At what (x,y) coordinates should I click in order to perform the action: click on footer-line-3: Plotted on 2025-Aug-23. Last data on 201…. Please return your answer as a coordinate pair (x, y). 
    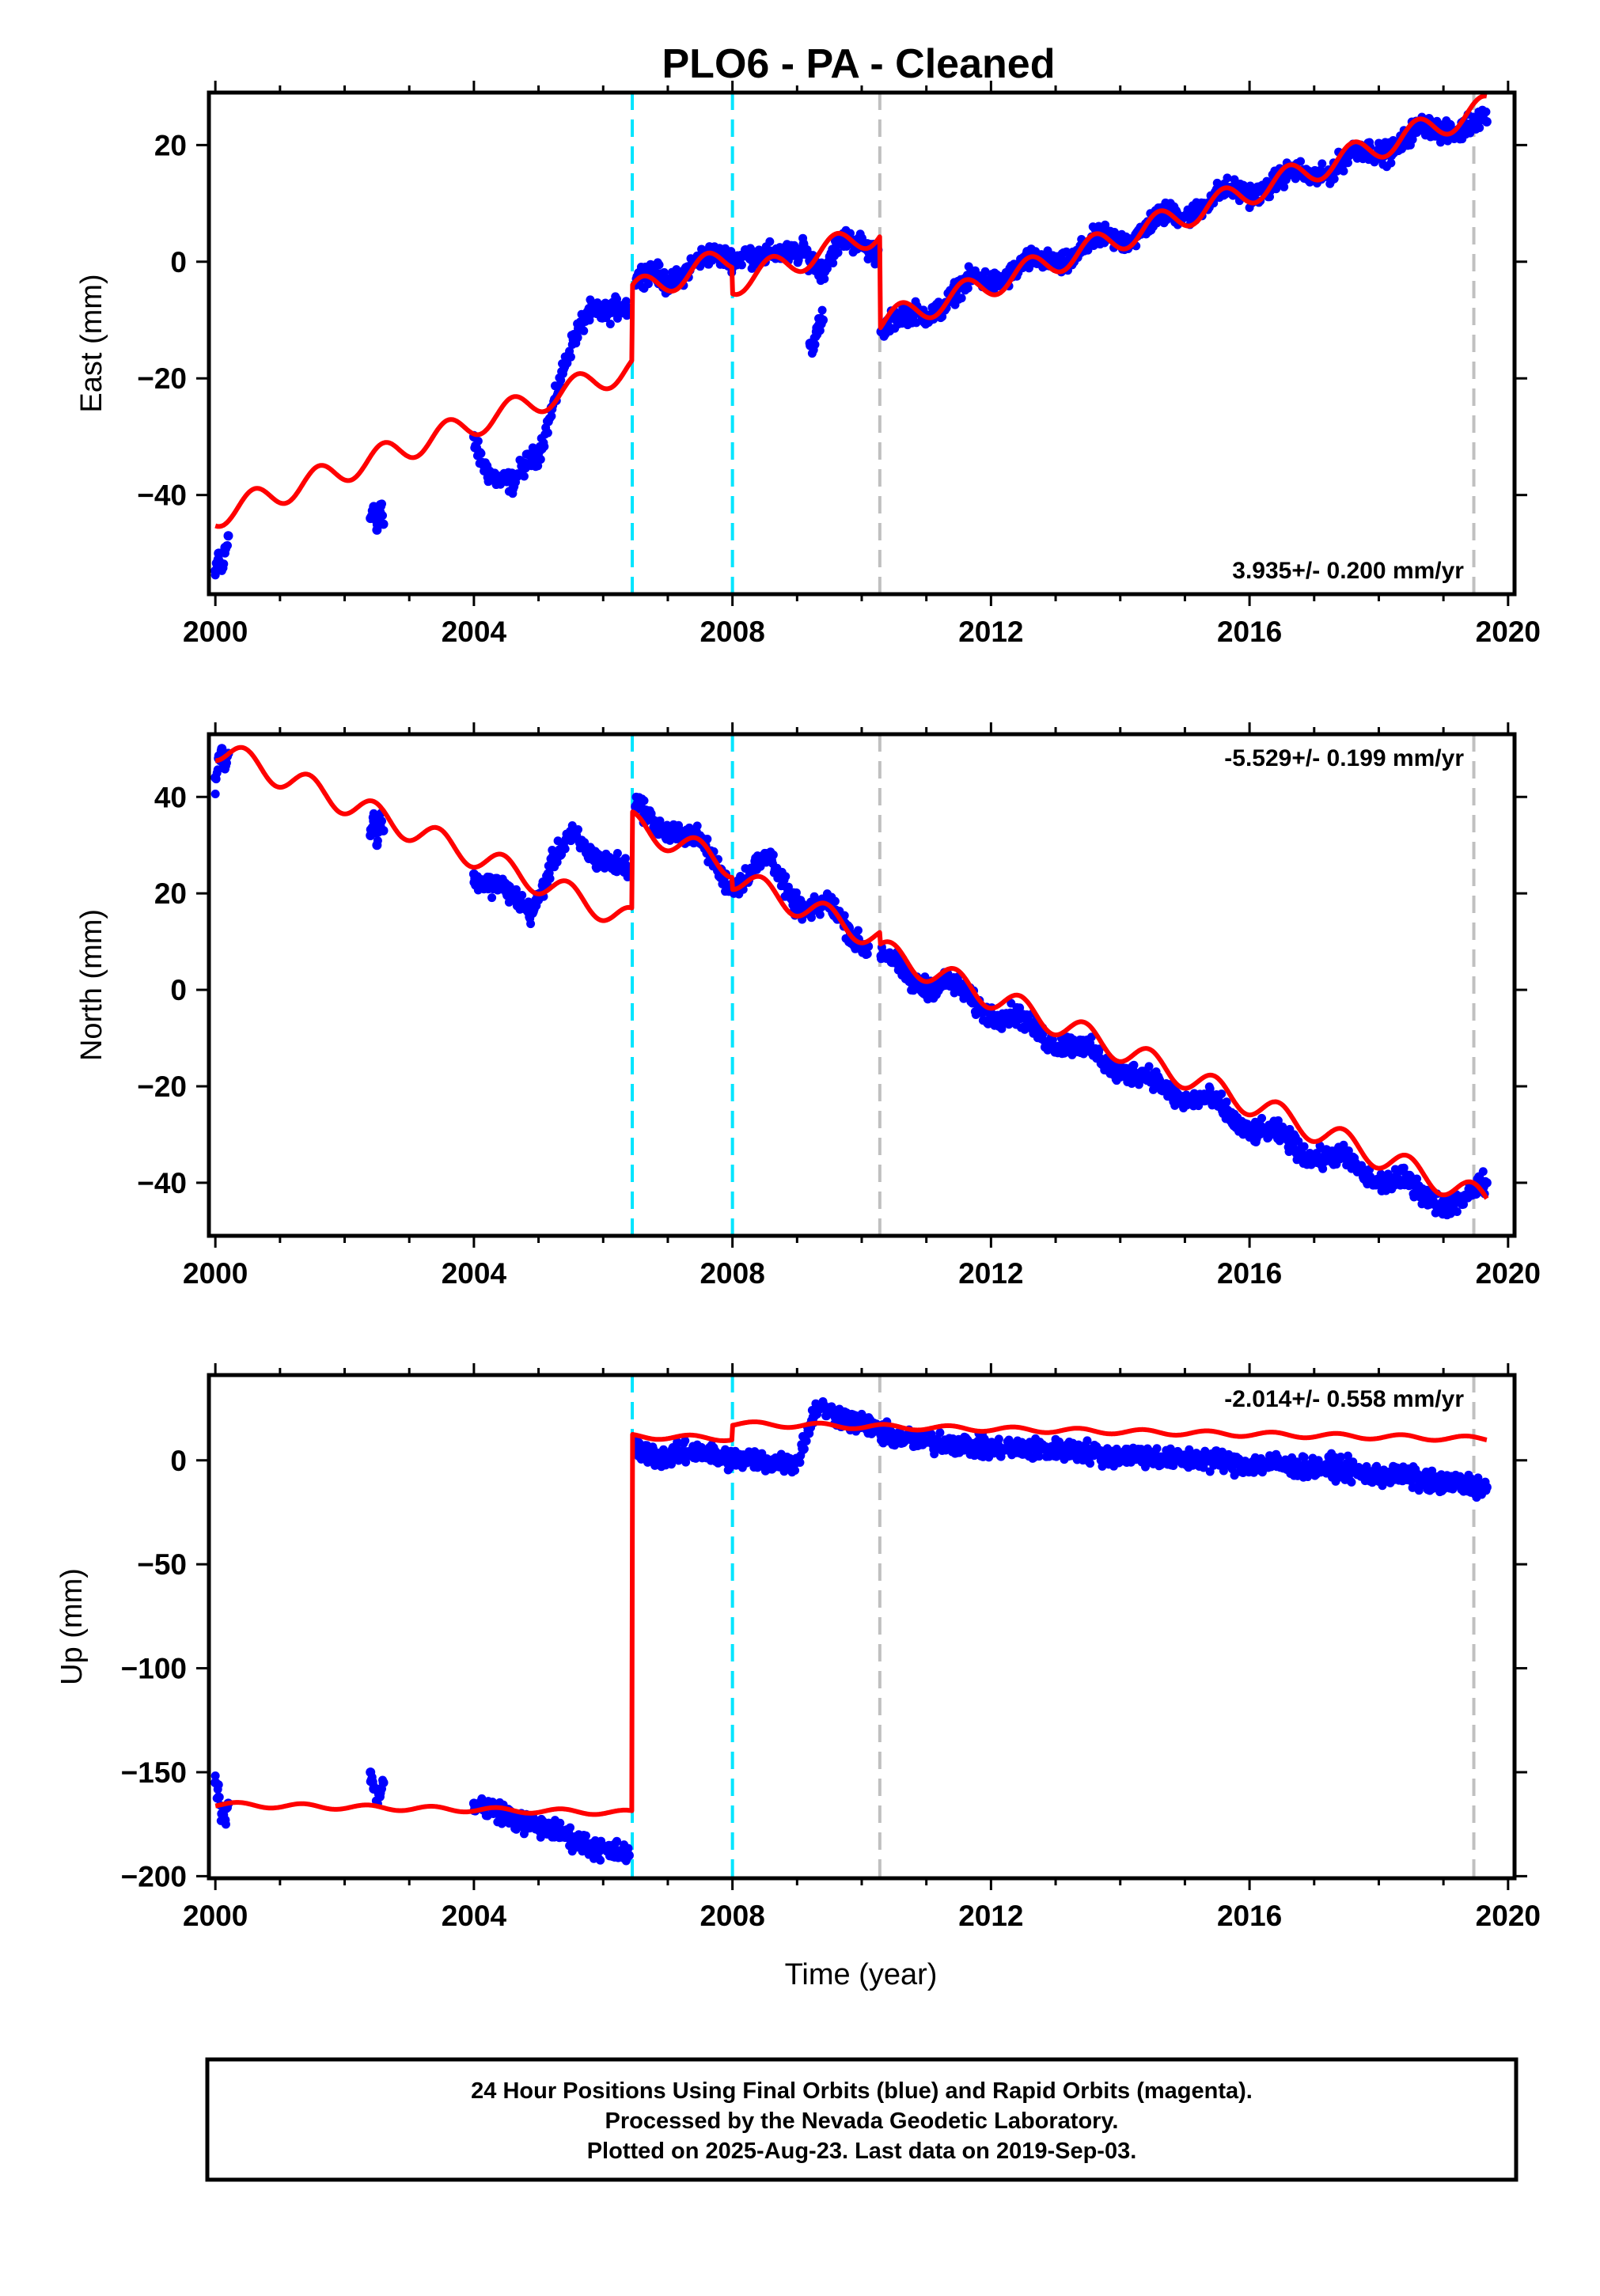
    Looking at the image, I should click on (862, 2151).